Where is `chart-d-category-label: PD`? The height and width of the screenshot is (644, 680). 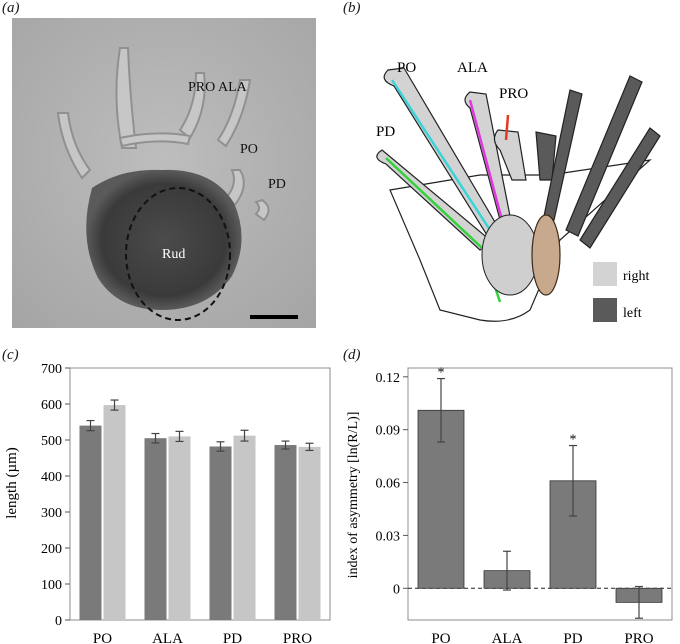 chart-d-category-label: PD is located at coordinates (572, 637).